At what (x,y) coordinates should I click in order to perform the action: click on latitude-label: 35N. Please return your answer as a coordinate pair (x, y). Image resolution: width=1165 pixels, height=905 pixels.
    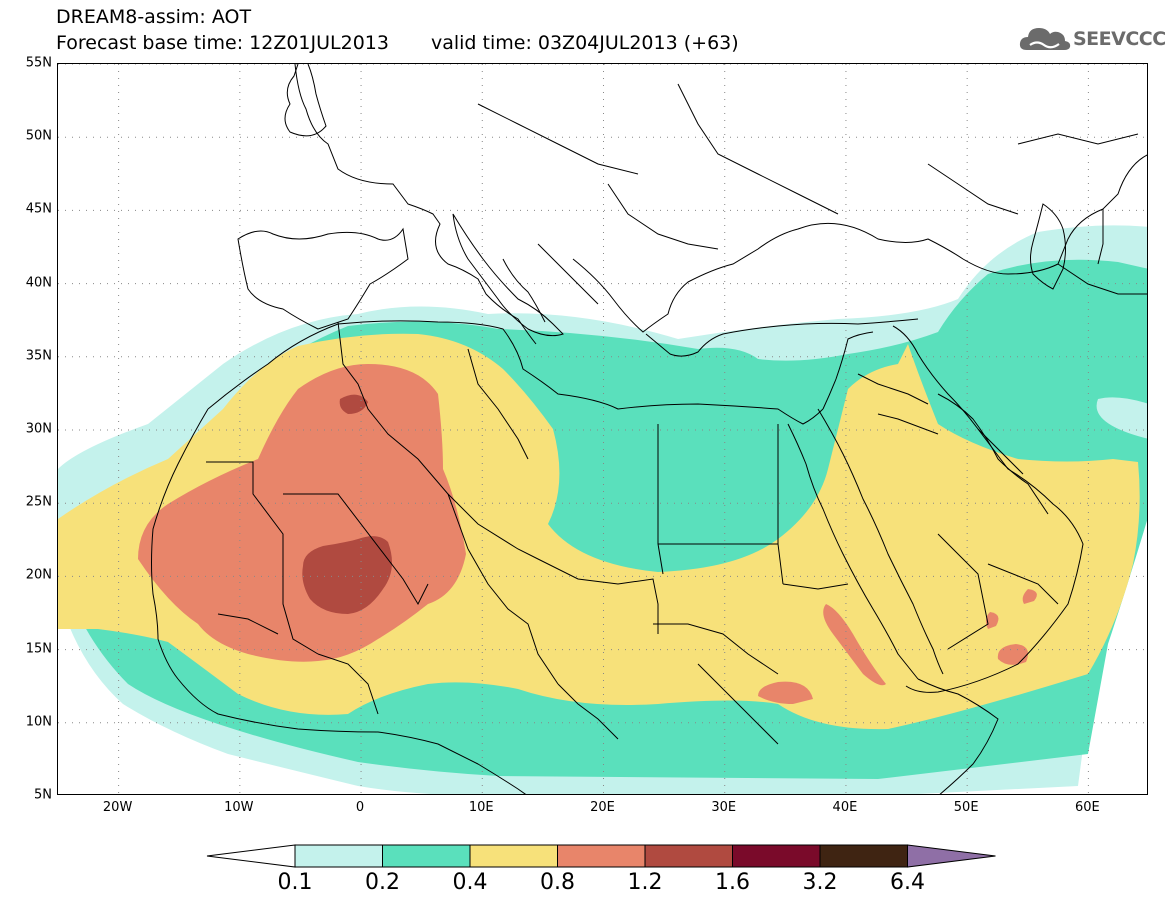
    Looking at the image, I should click on (38, 356).